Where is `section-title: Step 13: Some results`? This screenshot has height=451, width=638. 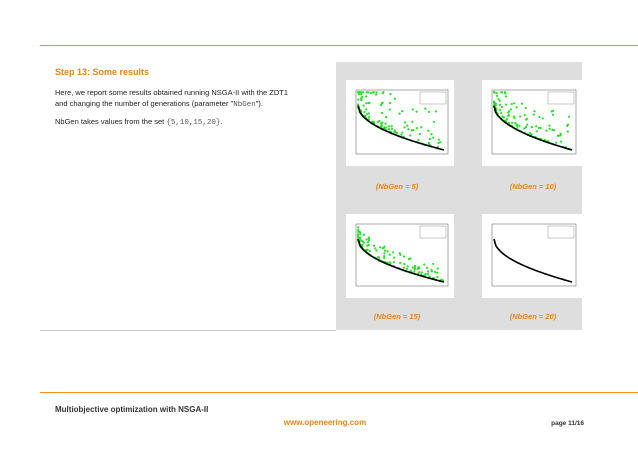
section-title: Step 13: Some results is located at coordinates (102, 72).